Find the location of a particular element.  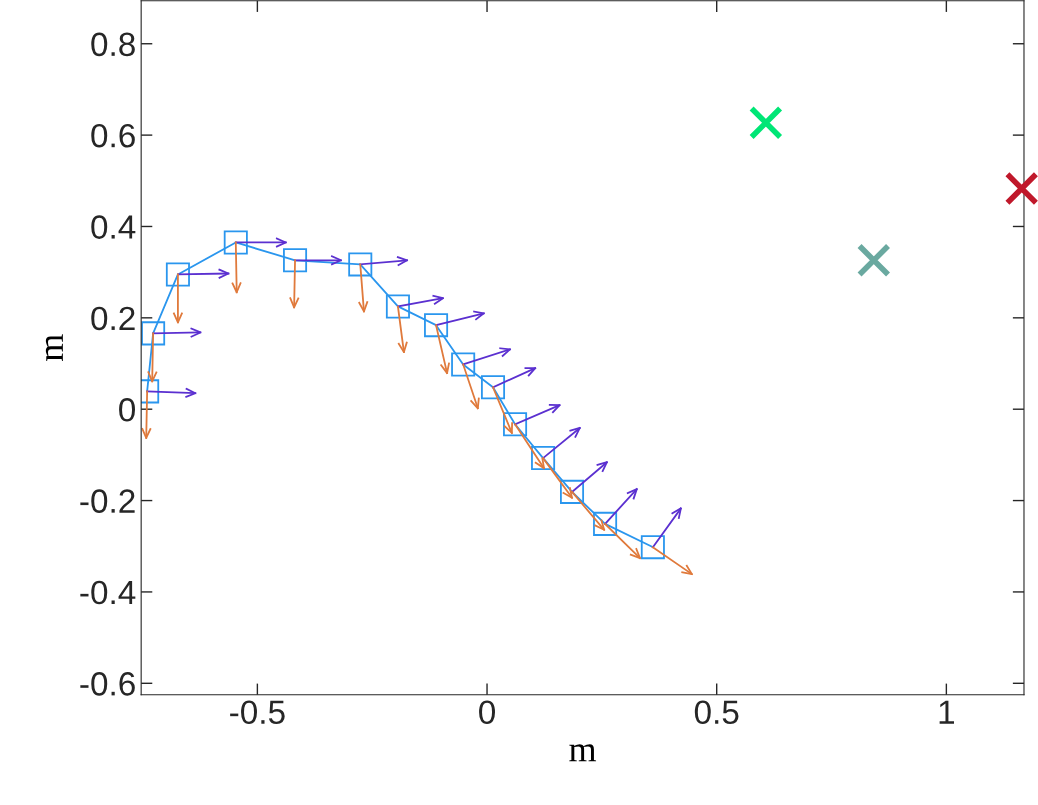

y-axis-title: m is located at coordinates (54, 348).